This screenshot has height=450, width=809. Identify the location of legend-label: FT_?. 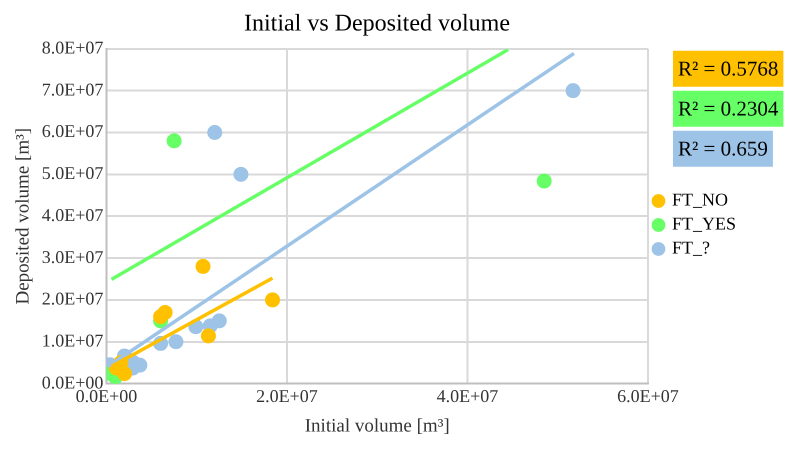
(691, 248).